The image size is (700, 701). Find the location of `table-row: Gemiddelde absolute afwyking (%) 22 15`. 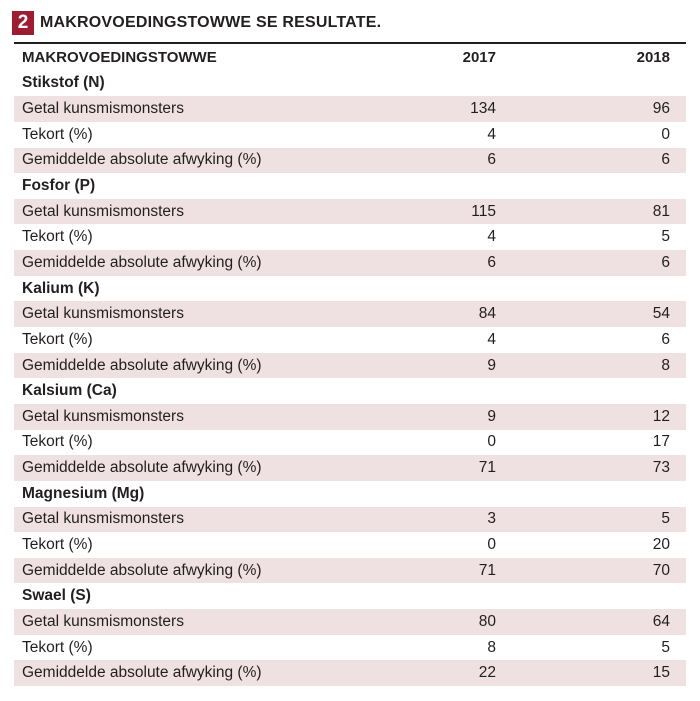

table-row: Gemiddelde absolute afwyking (%) 22 15 is located at coordinates (350, 673).